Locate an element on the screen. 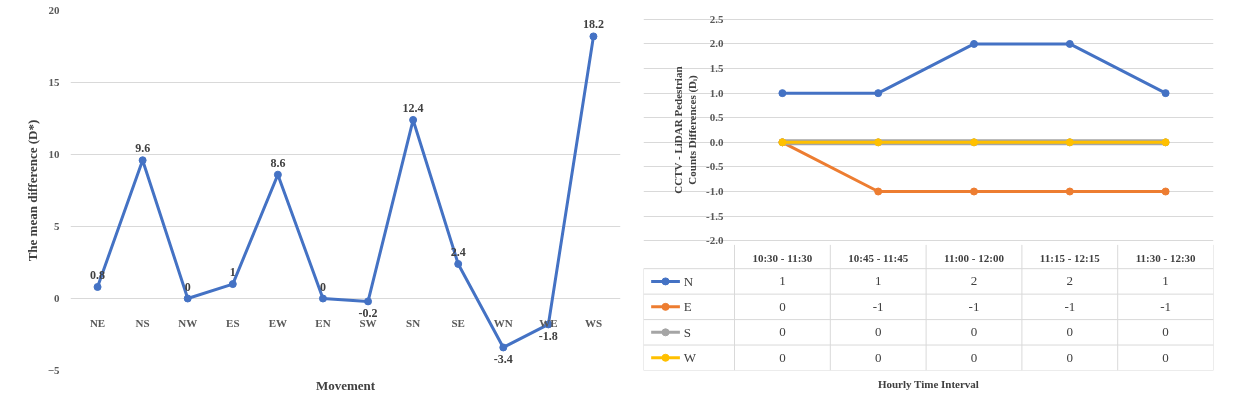  data-label: 9.6 is located at coordinates (143, 148).